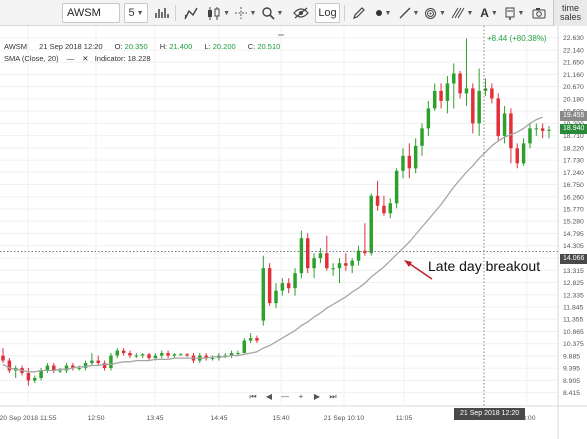  I want to click on sma-legend: SMA (Close, 20) — ✕ Indicator: 18.228, so click(77, 58).